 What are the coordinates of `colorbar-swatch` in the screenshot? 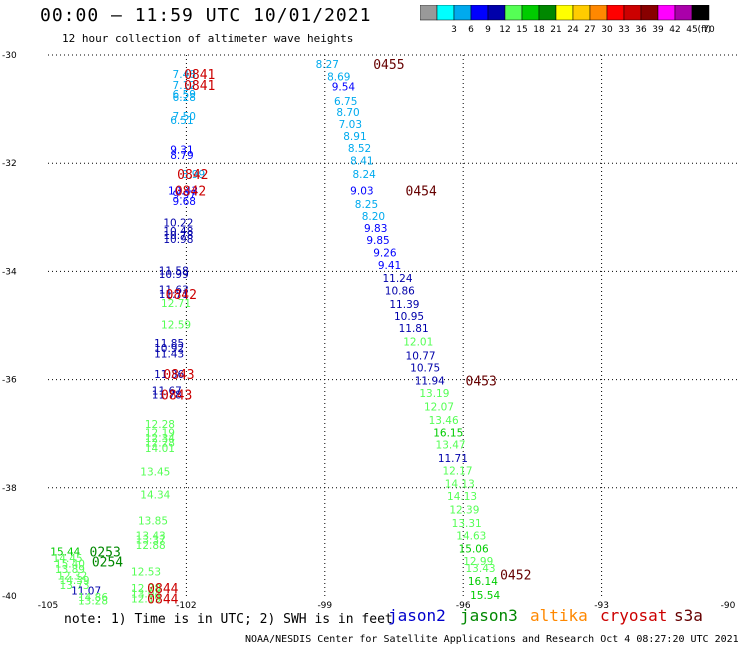 It's located at (700, 13).